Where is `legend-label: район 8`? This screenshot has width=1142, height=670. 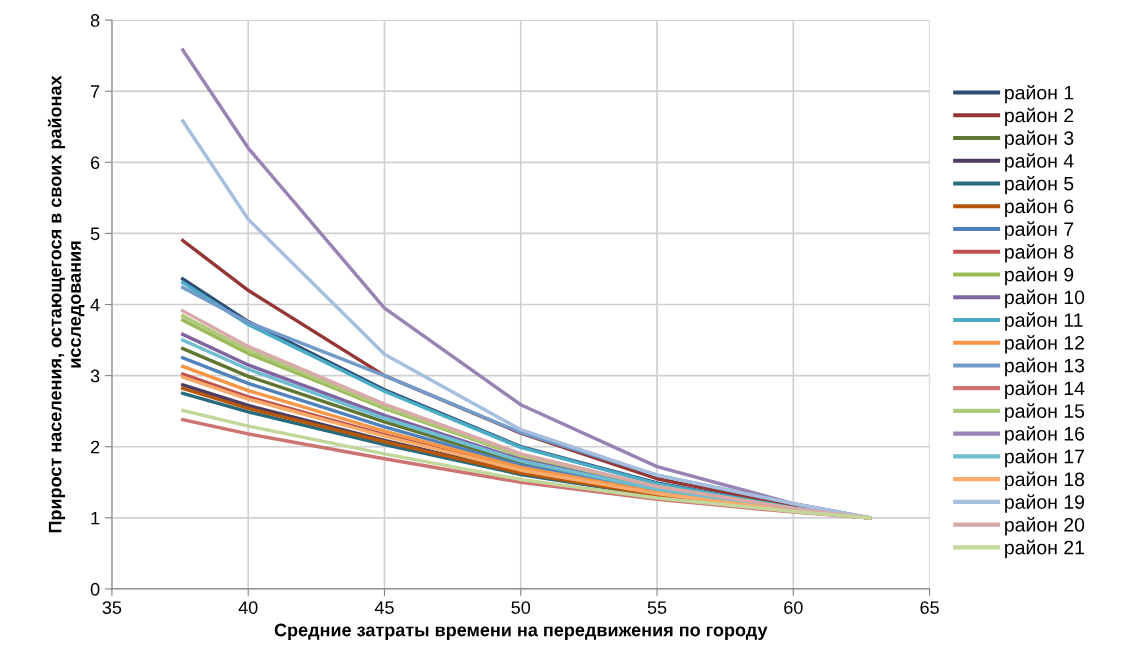 legend-label: район 8 is located at coordinates (1039, 253).